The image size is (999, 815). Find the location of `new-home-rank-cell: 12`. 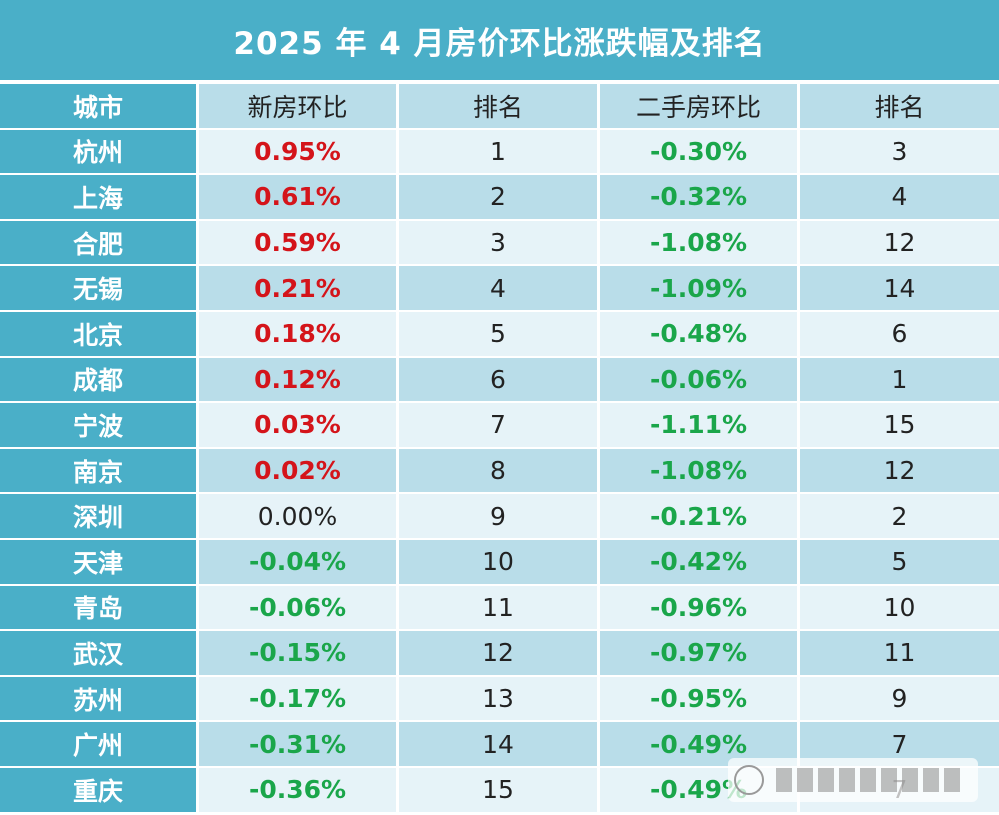

new-home-rank-cell: 12 is located at coordinates (499, 653).